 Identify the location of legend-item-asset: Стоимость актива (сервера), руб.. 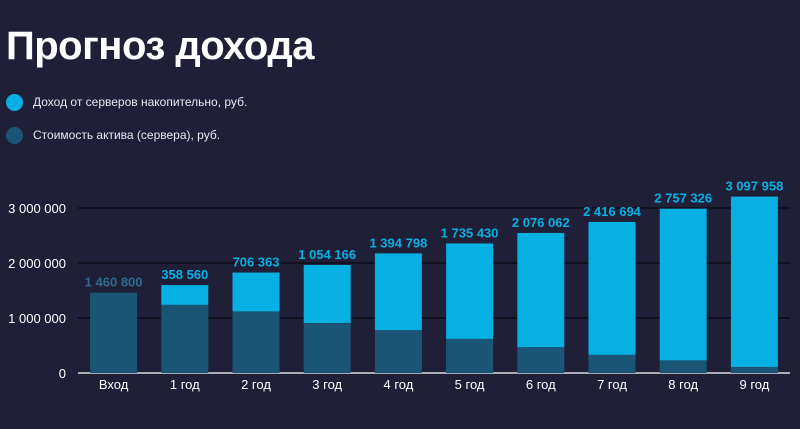
(126, 135).